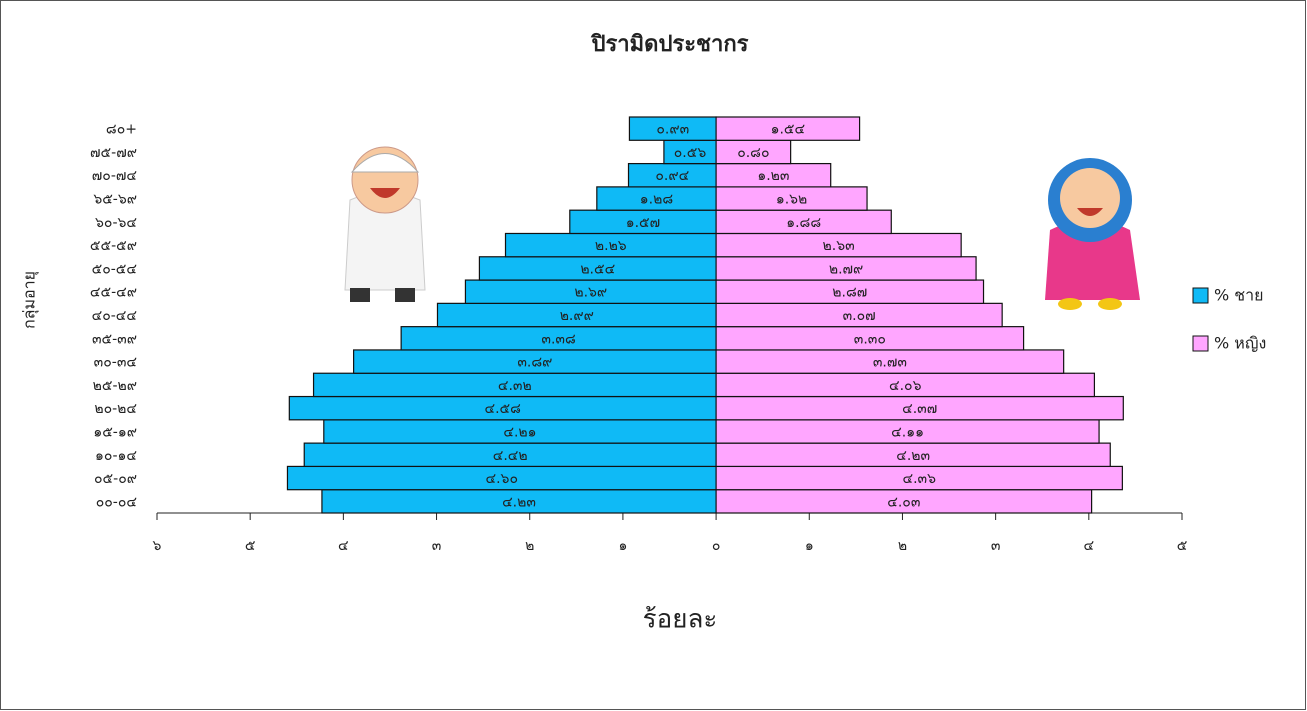 This screenshot has width=1307, height=711. I want to click on value-label: ๑.๘๘, so click(803, 223).